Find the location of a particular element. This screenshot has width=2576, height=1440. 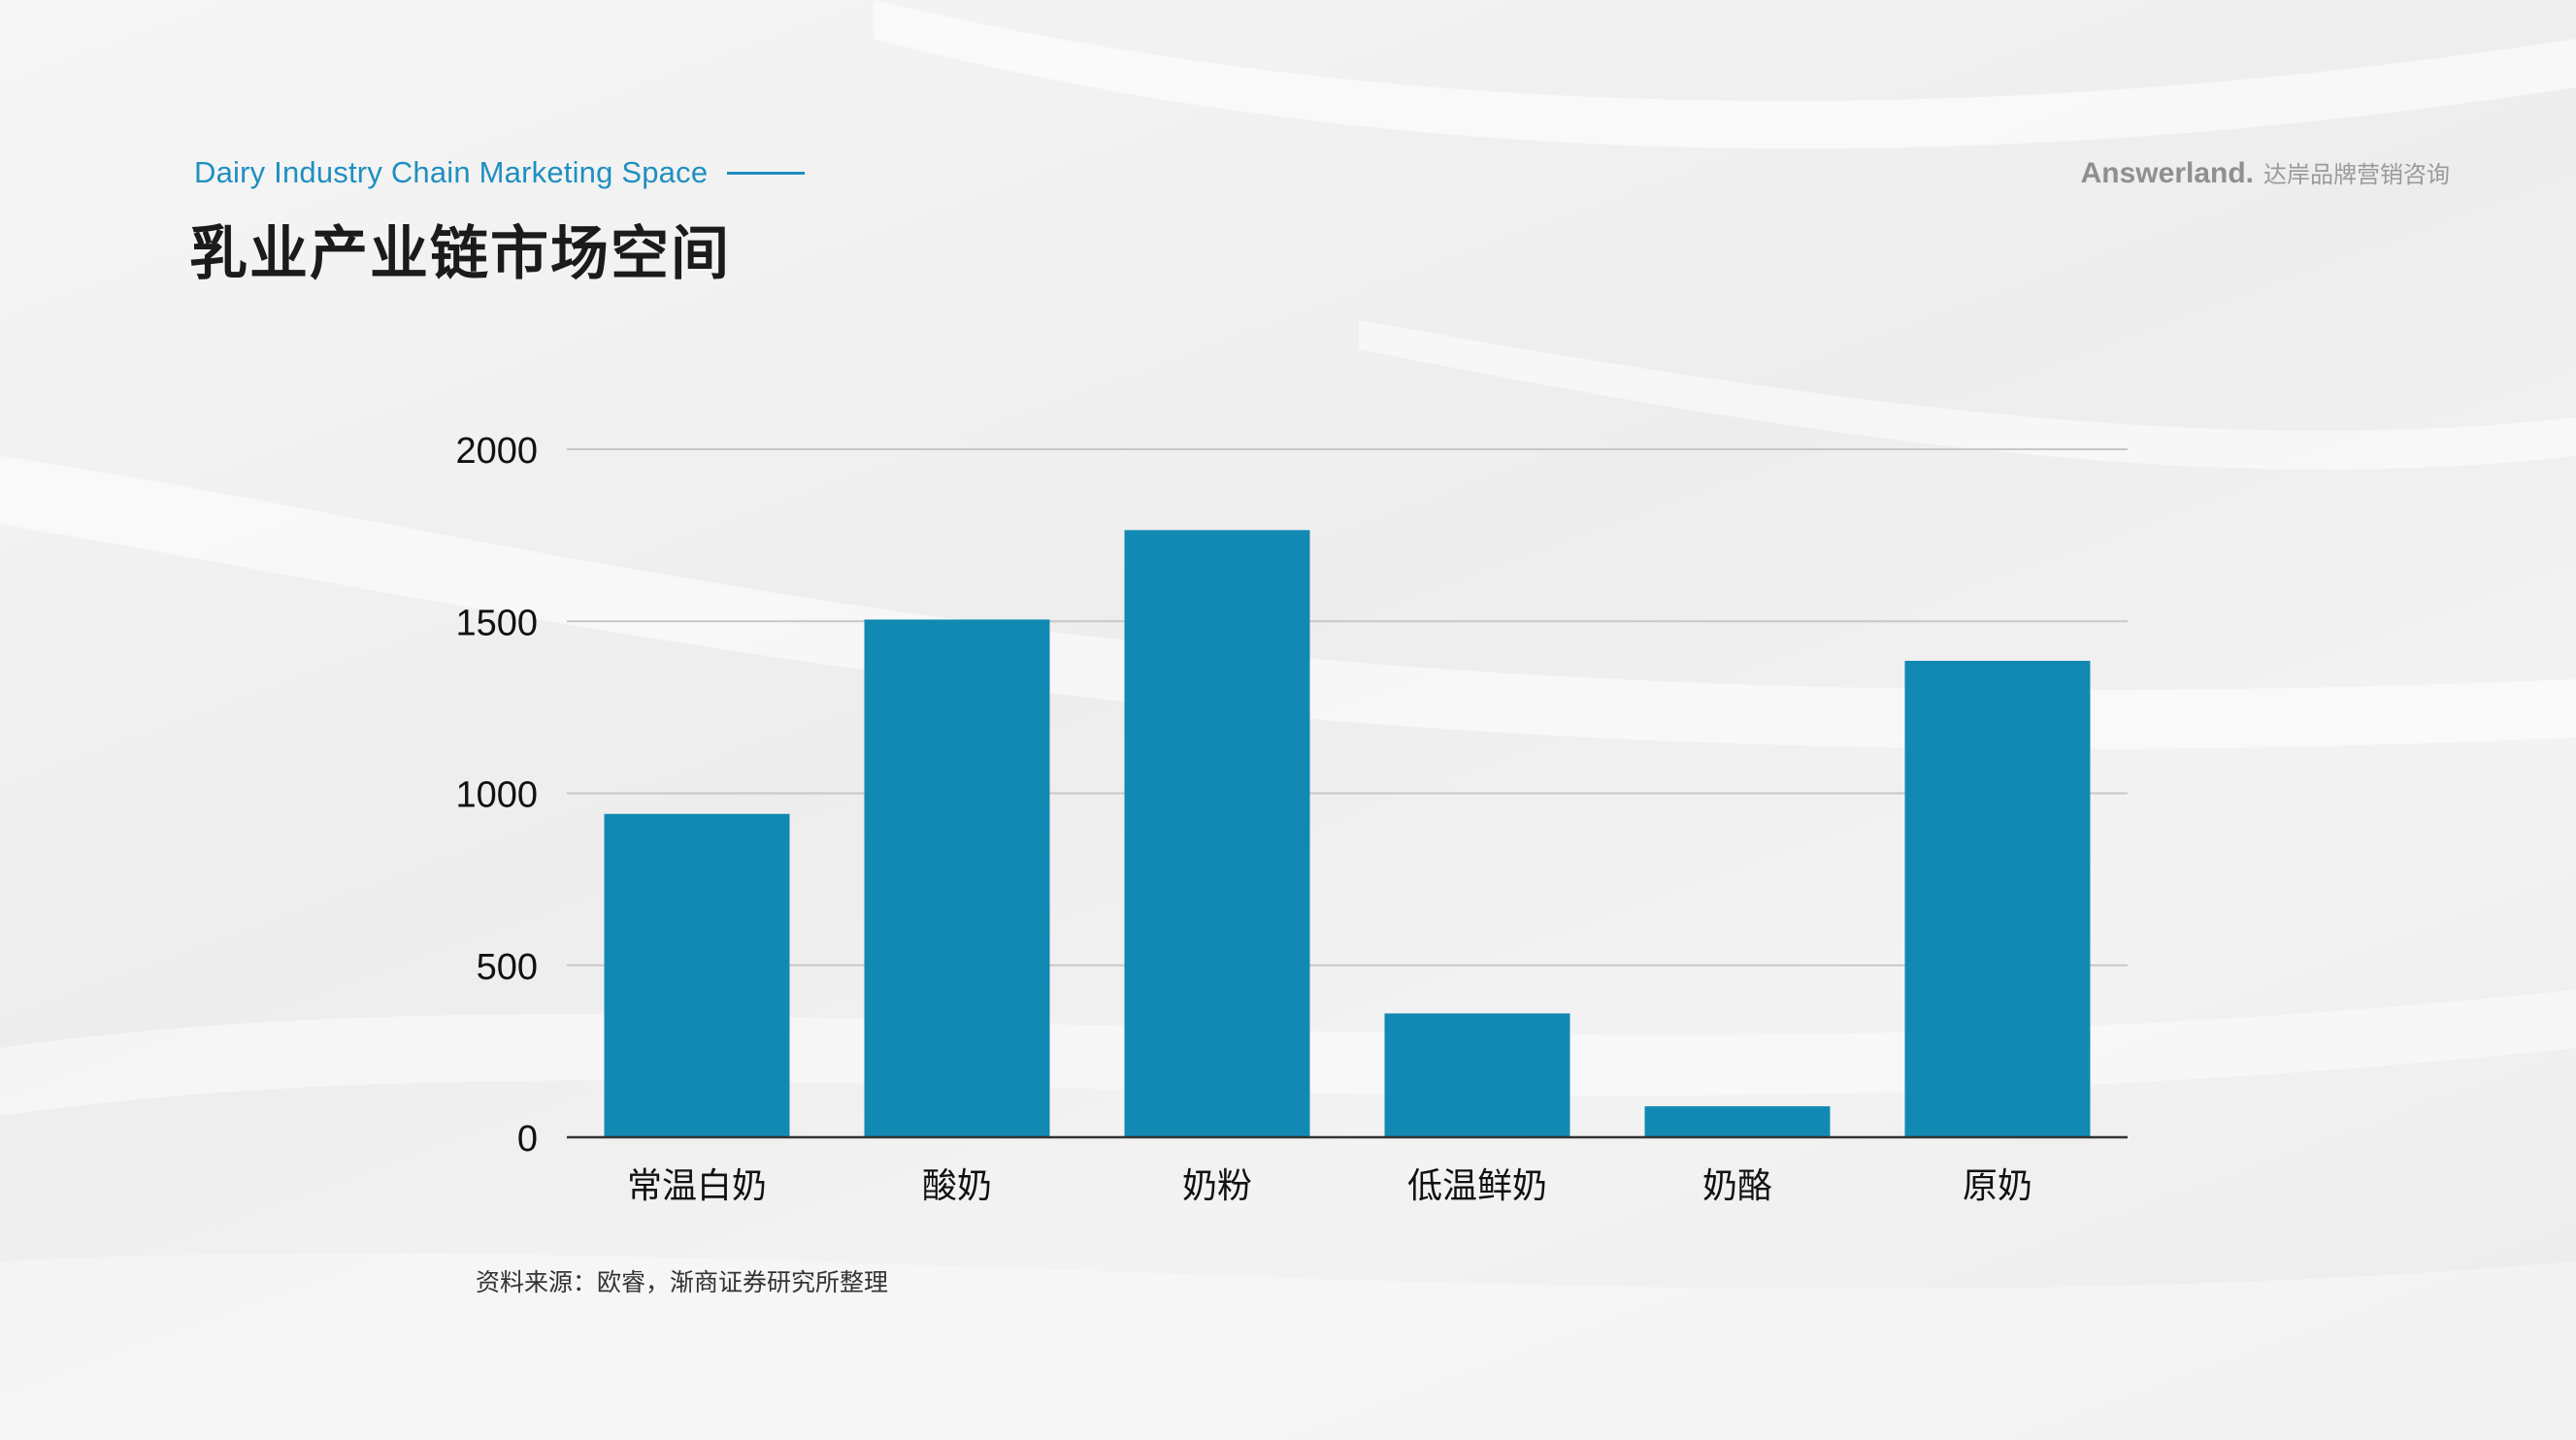

x-tick-label: 低温鲜奶 is located at coordinates (1477, 1186).